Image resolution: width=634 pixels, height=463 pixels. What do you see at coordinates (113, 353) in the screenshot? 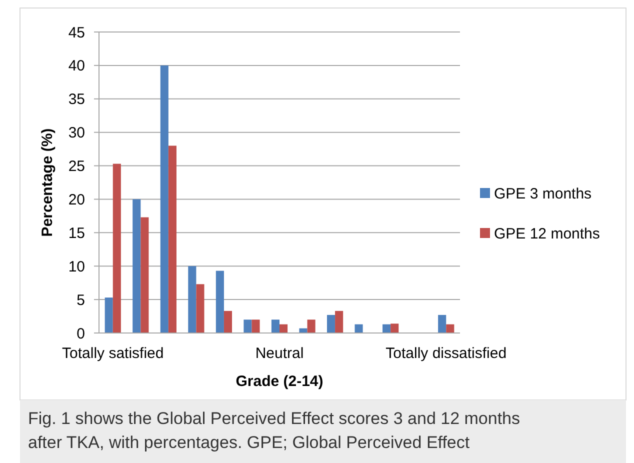
I see `x-tick-label: Totally satisfied` at bounding box center [113, 353].